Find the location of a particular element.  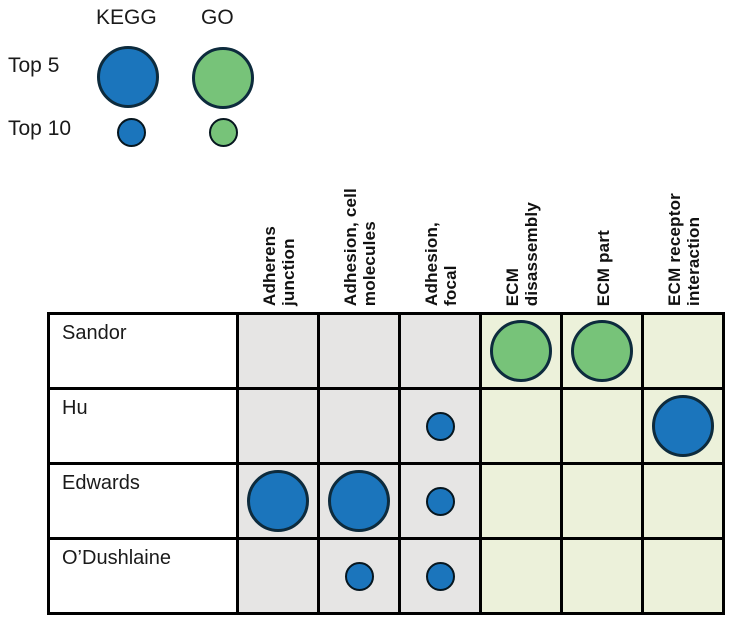

legend-top5-label: Top 5 is located at coordinates (34, 65).